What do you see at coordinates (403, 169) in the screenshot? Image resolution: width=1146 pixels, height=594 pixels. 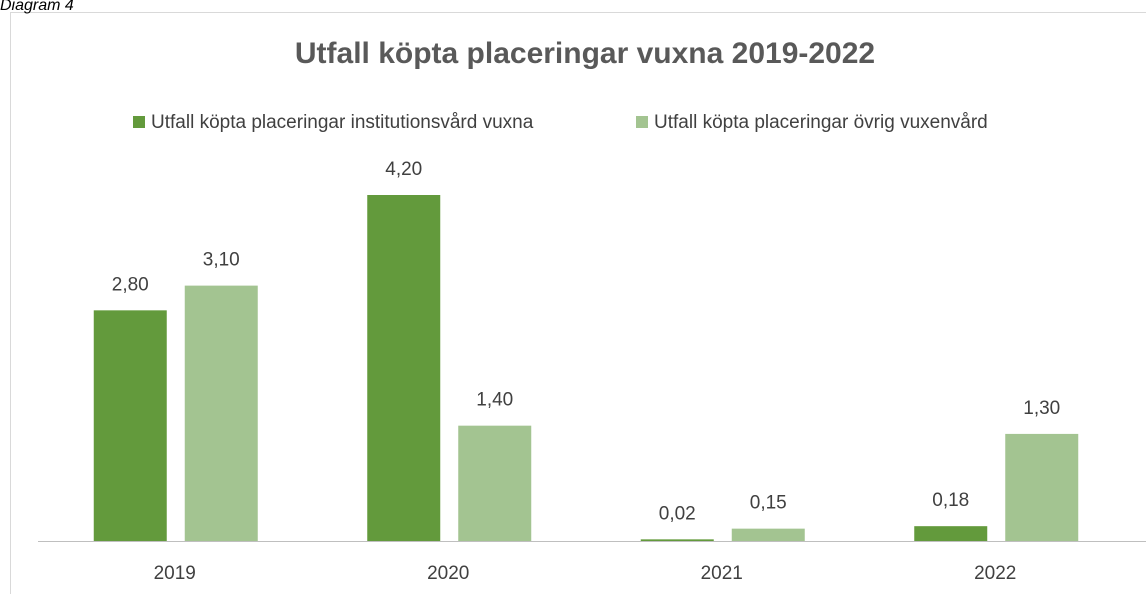 I see `data-label: 4,20` at bounding box center [403, 169].